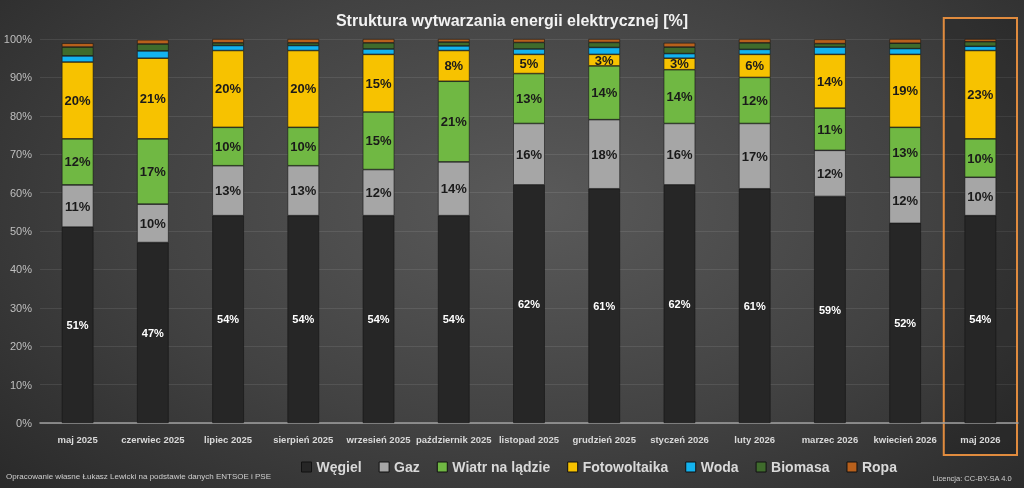 The height and width of the screenshot is (488, 1024). What do you see at coordinates (21, 77) in the screenshot?
I see `y-tick-label: 90%` at bounding box center [21, 77].